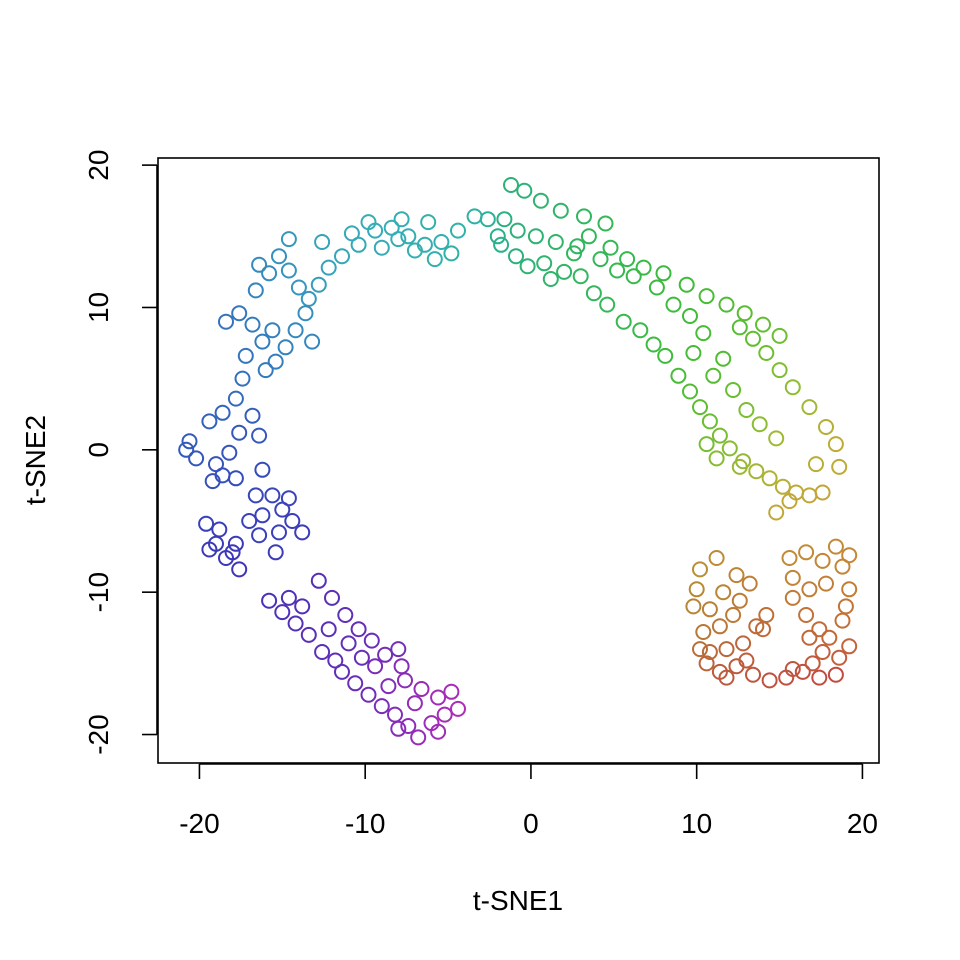 The image size is (960, 960). I want to click on y-tick-label: 10, so click(98, 307).